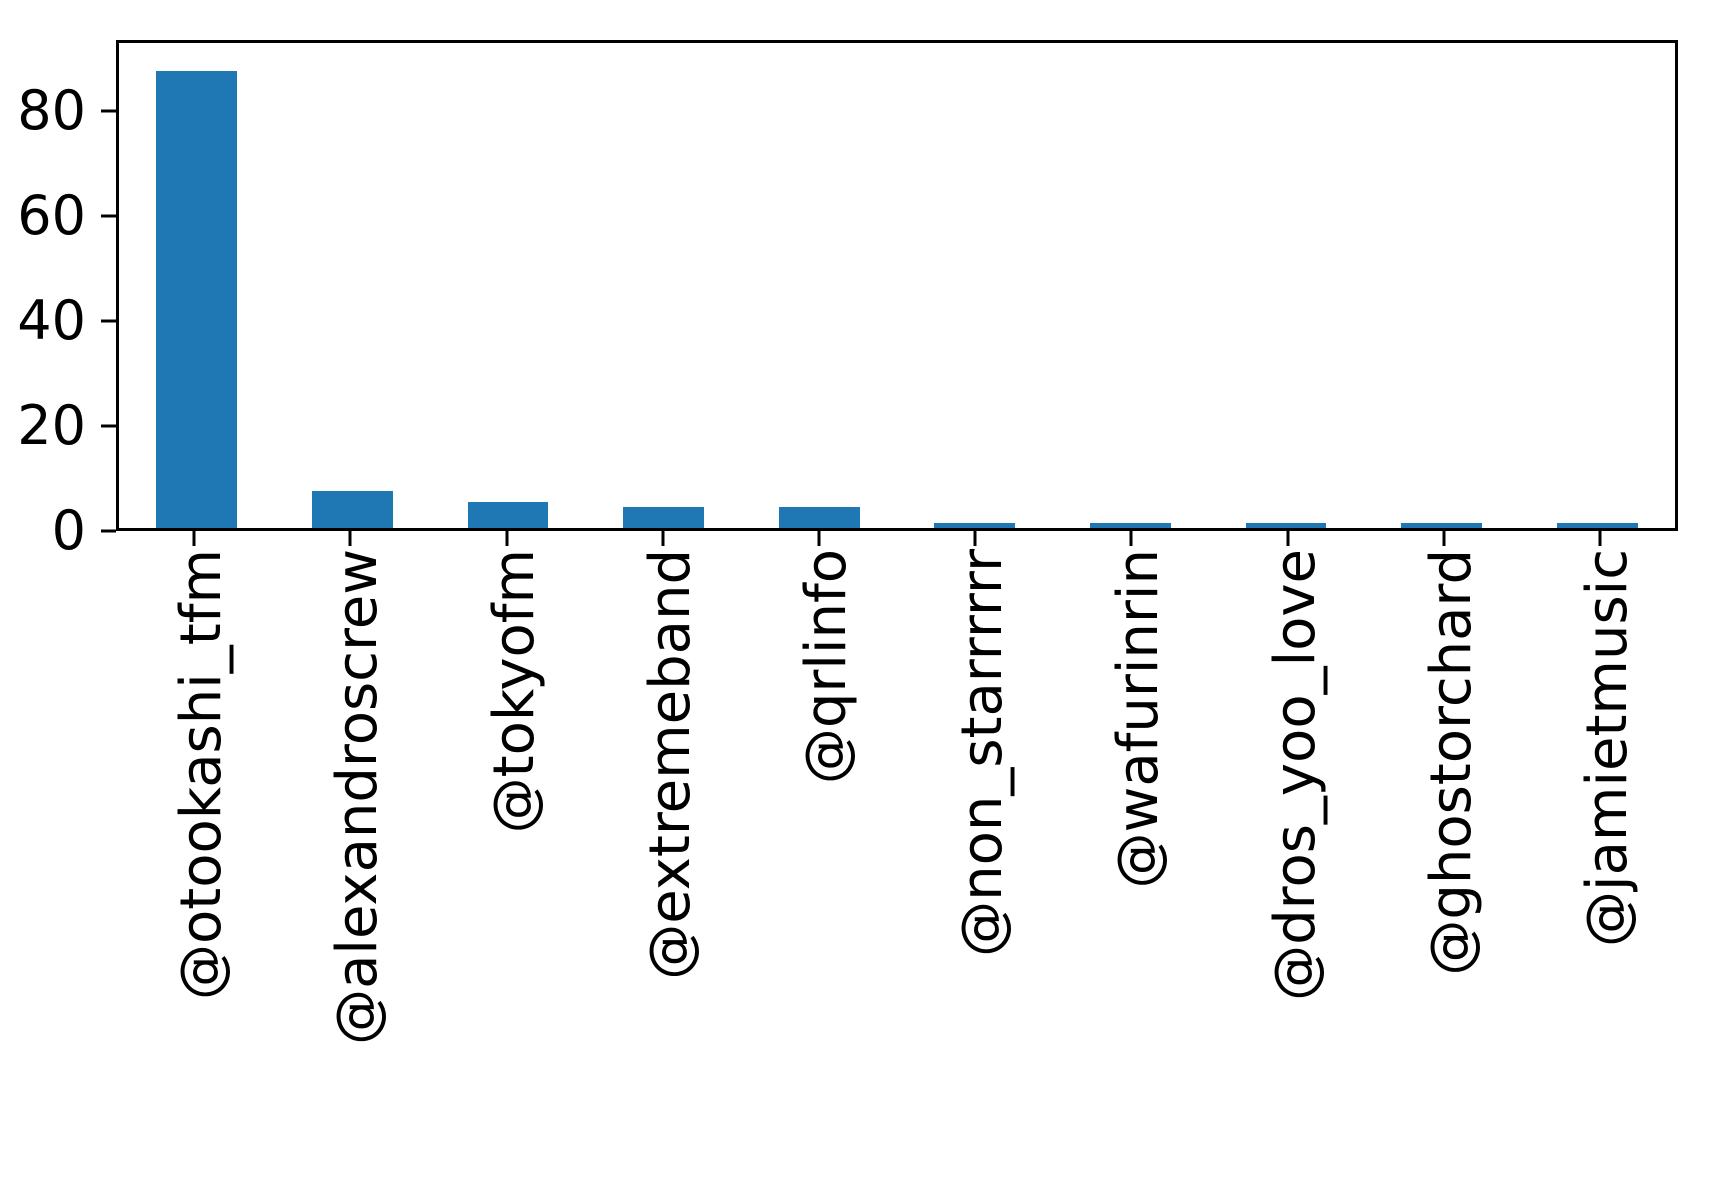 This screenshot has width=1719, height=1182. What do you see at coordinates (51, 320) in the screenshot?
I see `y-tick-label-40: 40` at bounding box center [51, 320].